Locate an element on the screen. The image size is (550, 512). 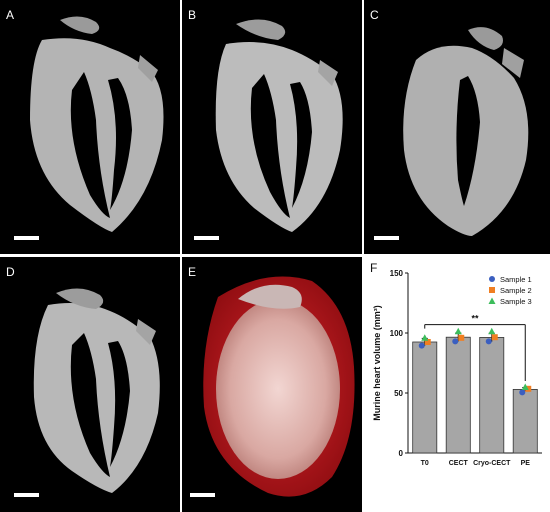
y-axis-label: Murine heart volume (mm³) is located at coordinates (377, 363).